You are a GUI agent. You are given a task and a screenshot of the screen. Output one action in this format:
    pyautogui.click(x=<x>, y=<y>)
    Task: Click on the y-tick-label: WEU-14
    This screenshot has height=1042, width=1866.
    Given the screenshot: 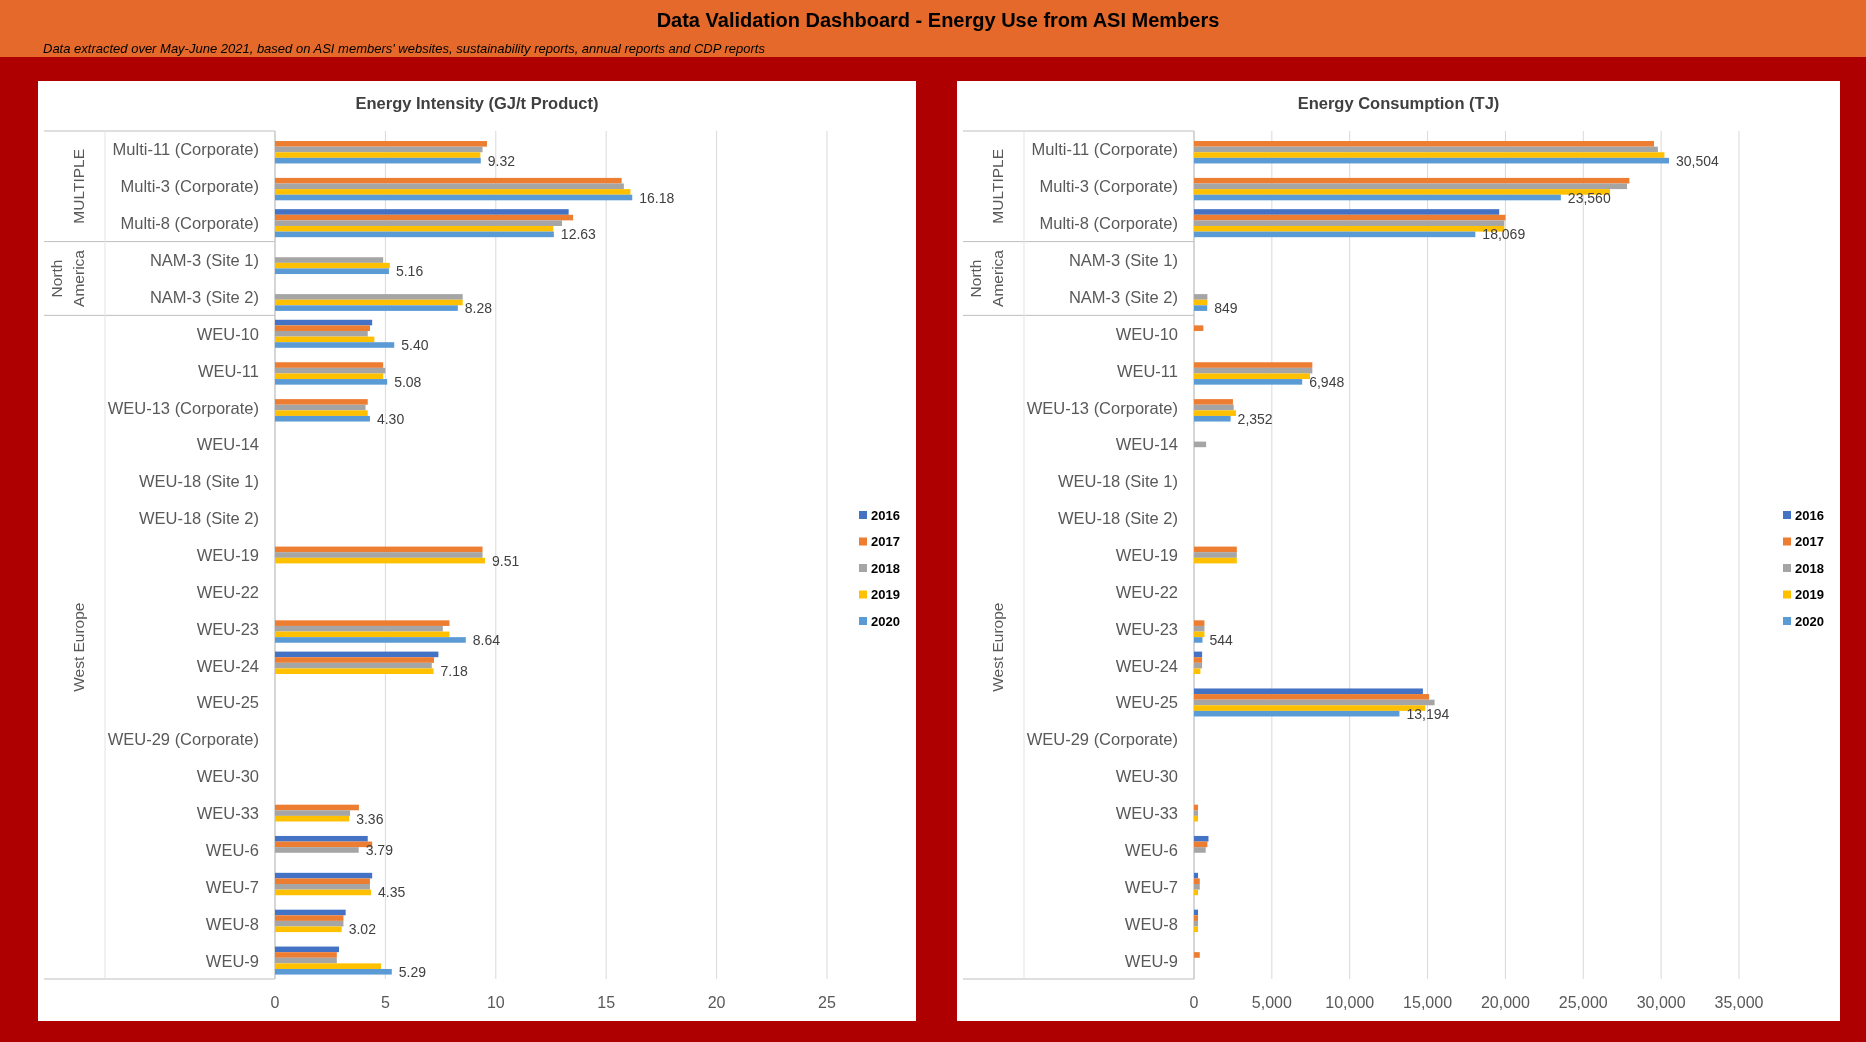 What is the action you would take?
    pyautogui.click(x=1146, y=444)
    